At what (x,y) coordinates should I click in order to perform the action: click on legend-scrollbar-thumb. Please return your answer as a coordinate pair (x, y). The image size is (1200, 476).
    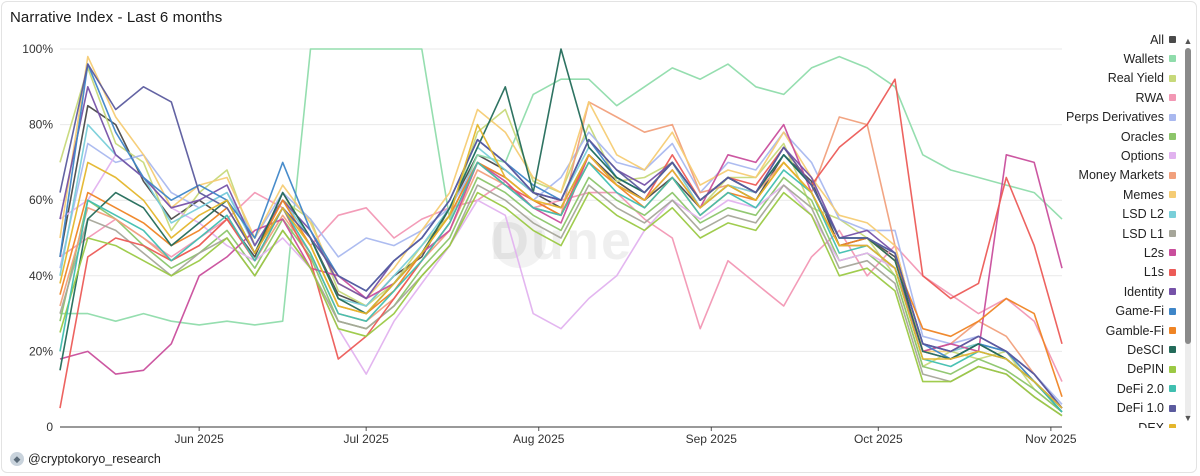
    Looking at the image, I should click on (1188, 196).